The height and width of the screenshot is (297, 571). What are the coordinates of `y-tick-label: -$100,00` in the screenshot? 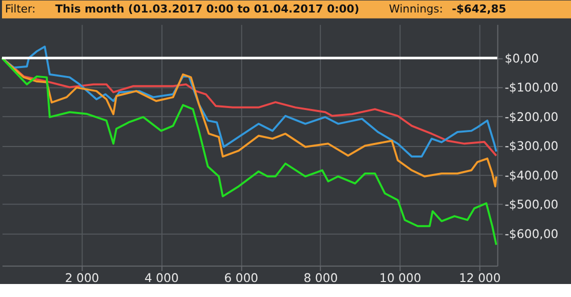 It's located at (531, 87).